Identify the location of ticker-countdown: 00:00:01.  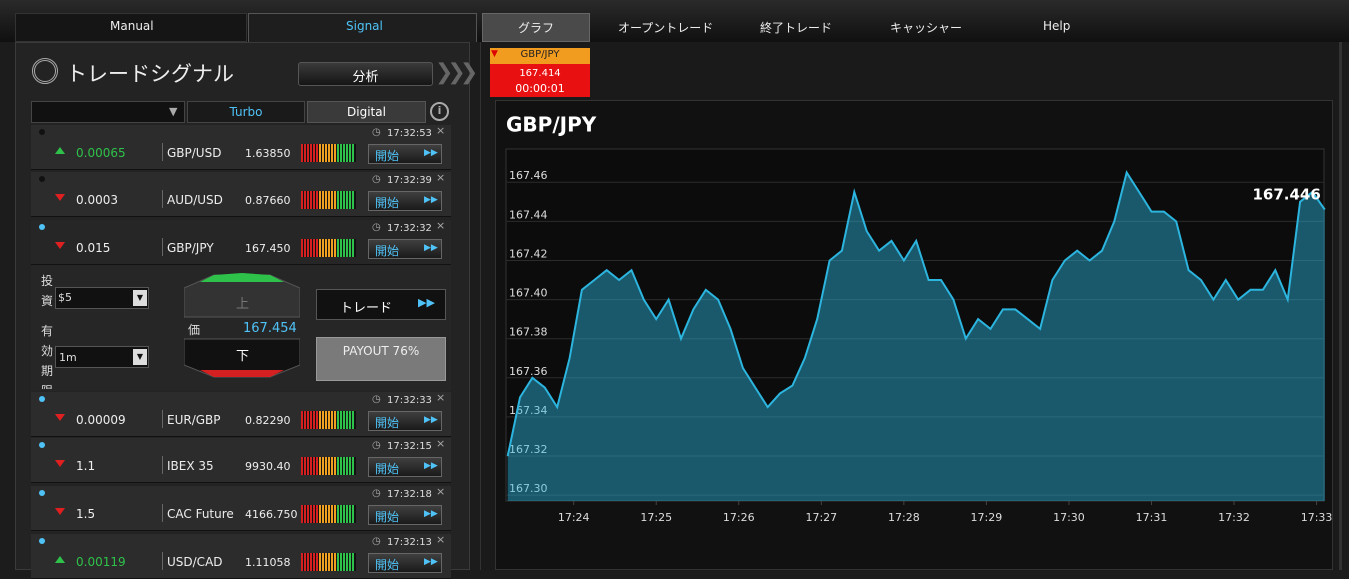
(540, 88).